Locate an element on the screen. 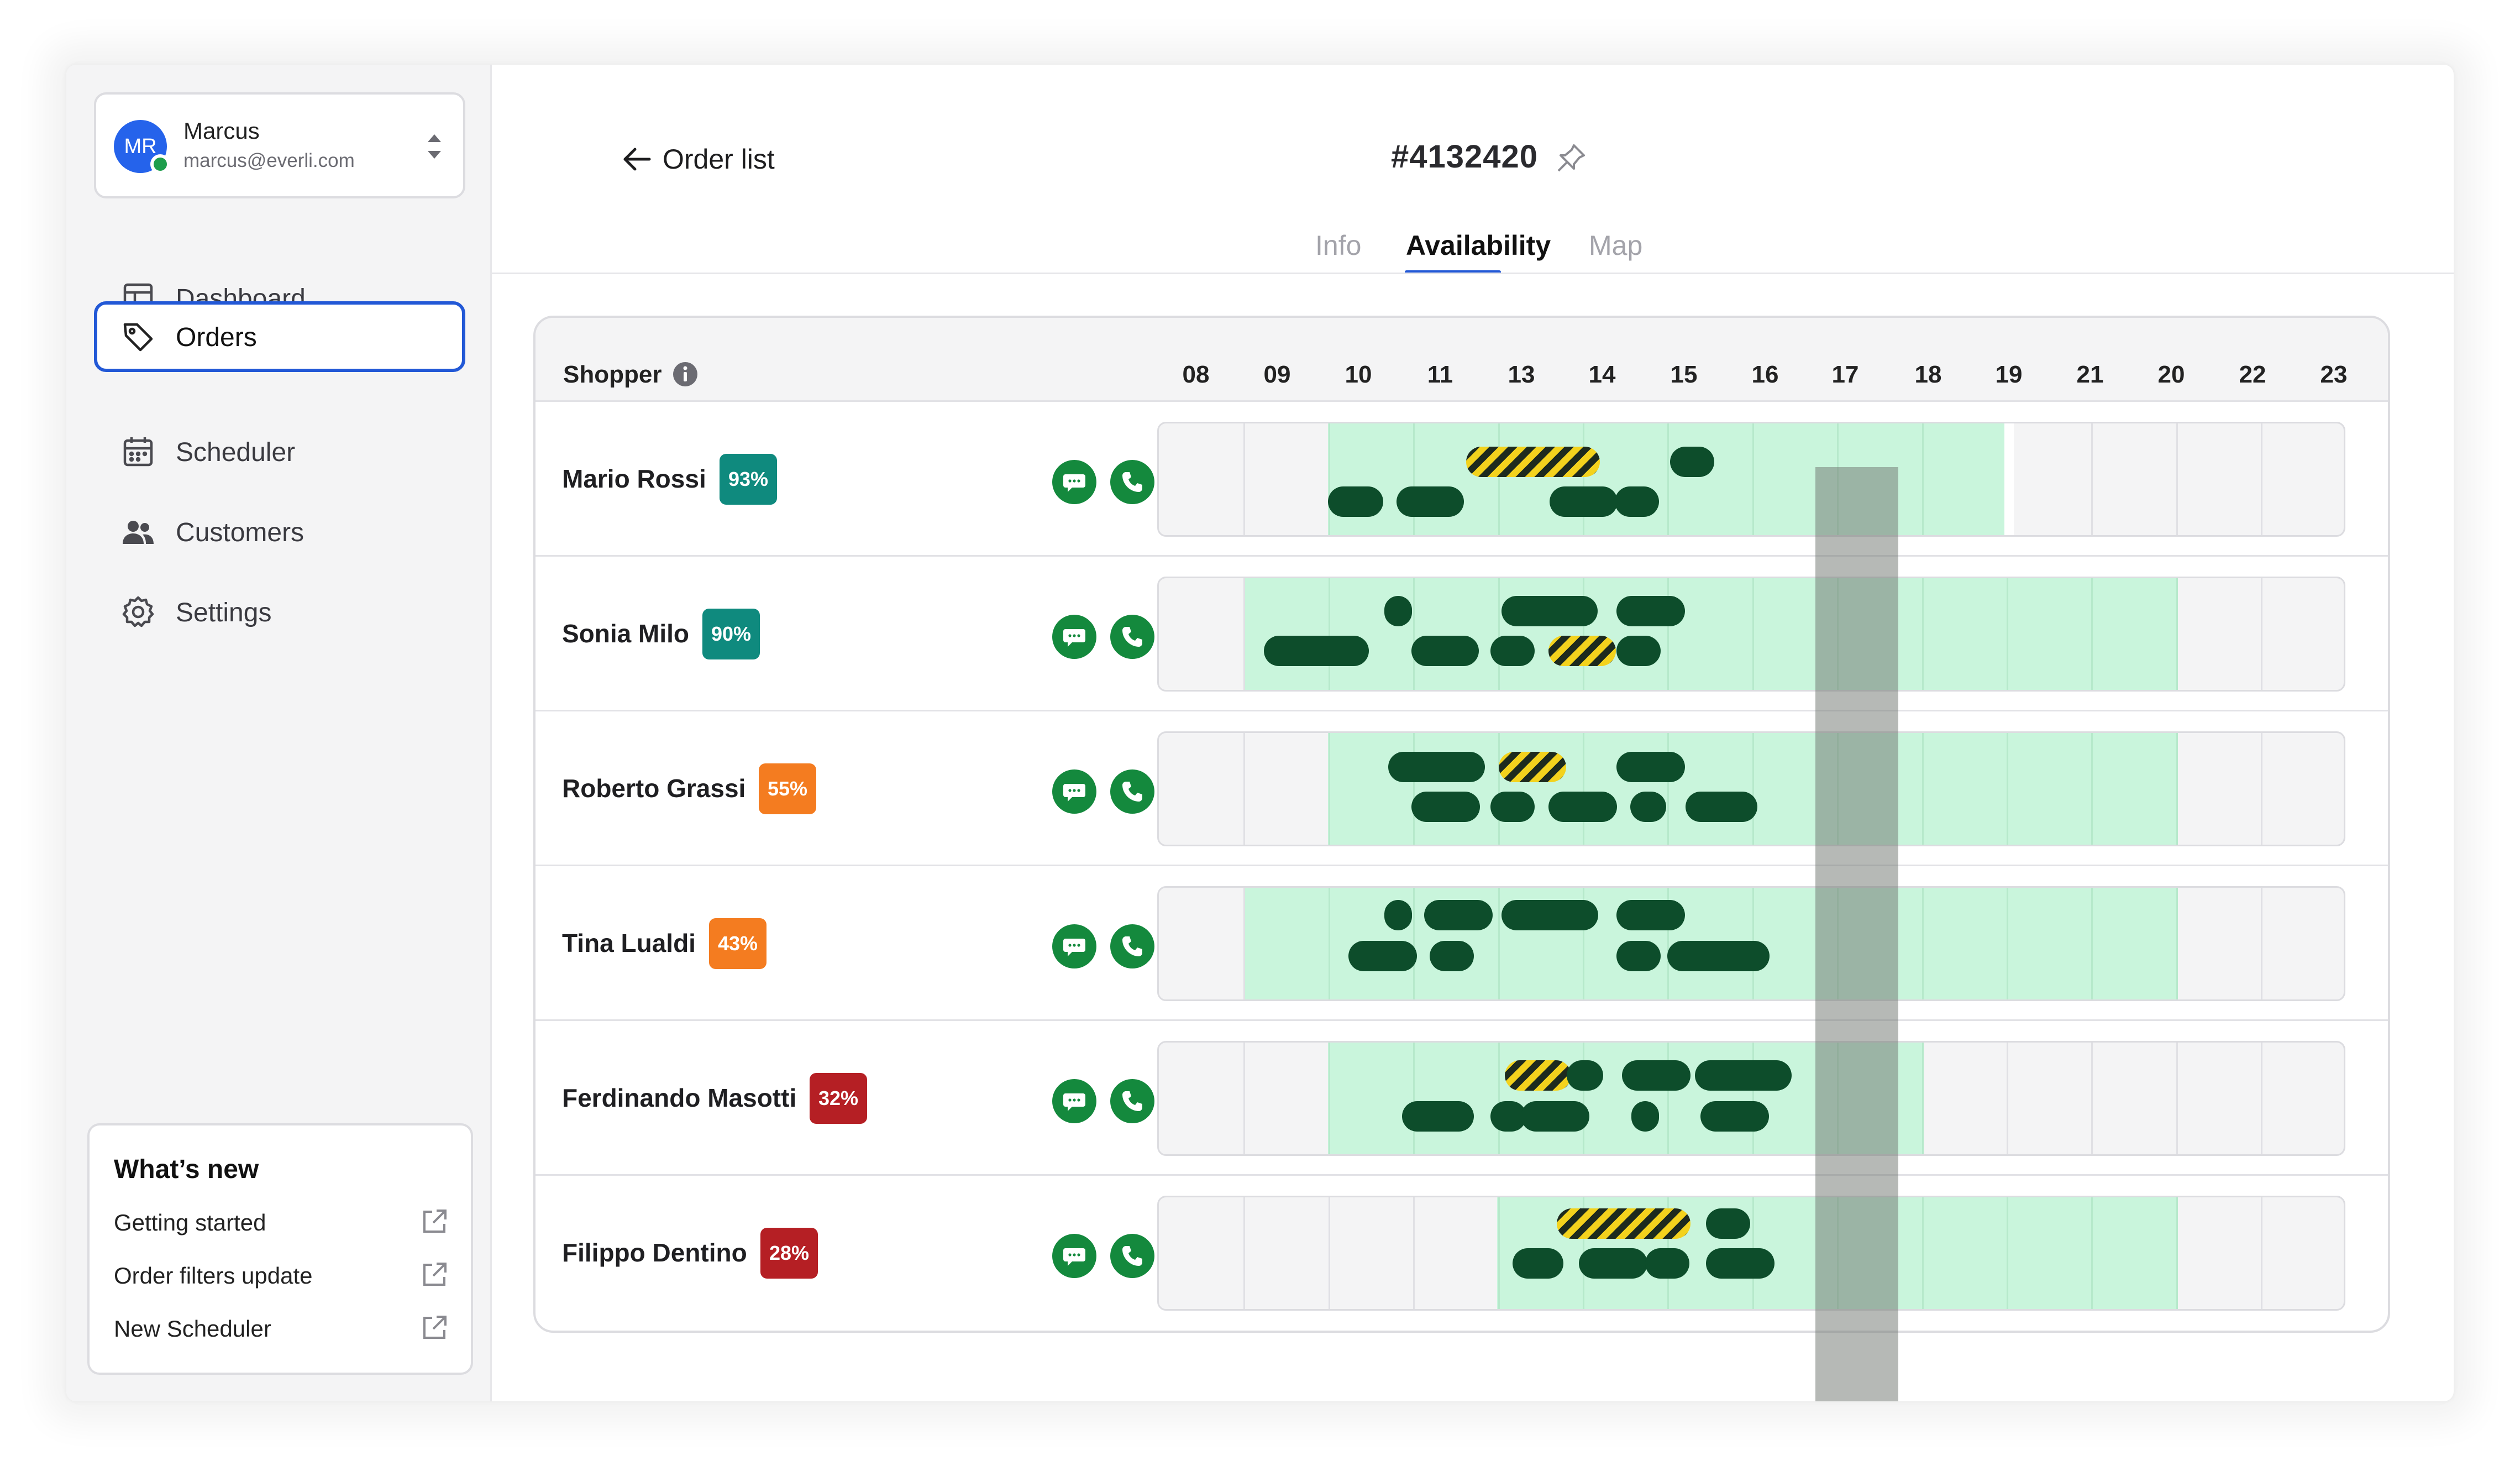 The width and height of the screenshot is (2520, 1466). shopper-row: Sonia Milo 90% is located at coordinates (1462, 634).